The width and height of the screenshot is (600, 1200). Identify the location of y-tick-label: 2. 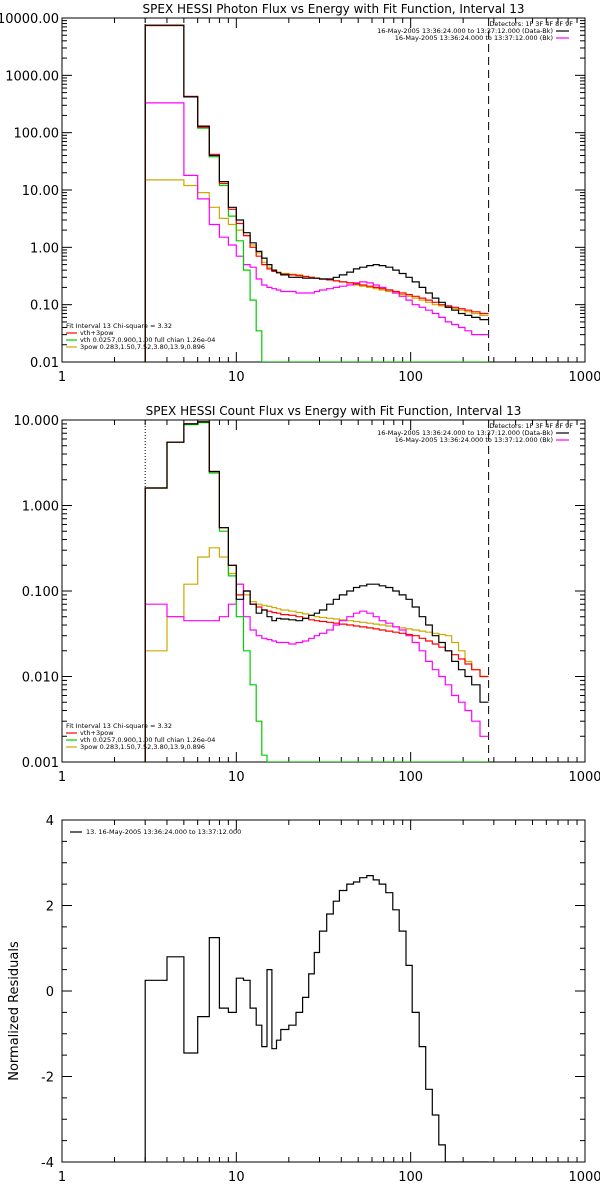
(50, 907).